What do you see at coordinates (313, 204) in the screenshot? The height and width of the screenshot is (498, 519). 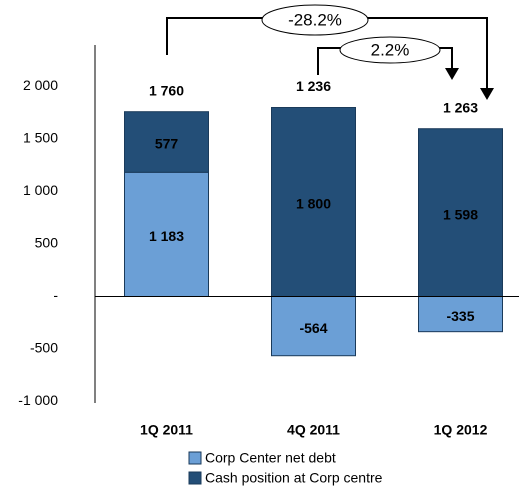 I see `value-label: 1 800` at bounding box center [313, 204].